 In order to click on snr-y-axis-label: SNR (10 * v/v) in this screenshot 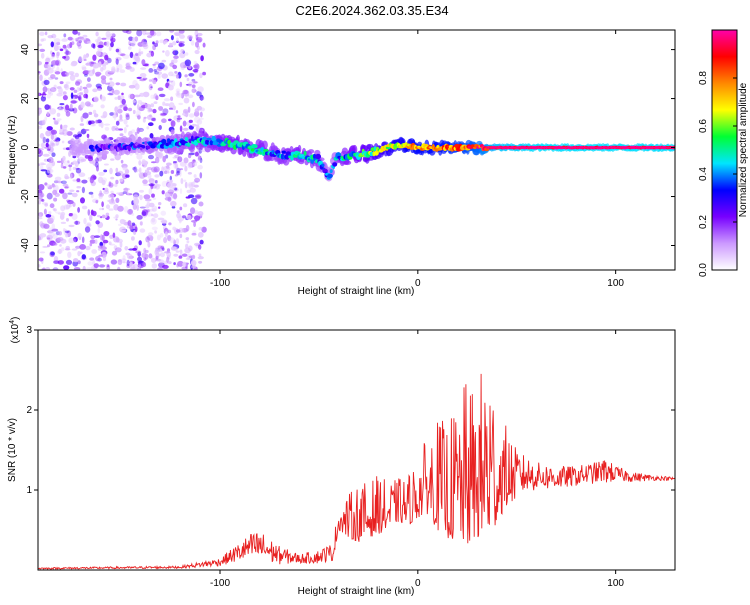, I will do `click(12, 450)`.